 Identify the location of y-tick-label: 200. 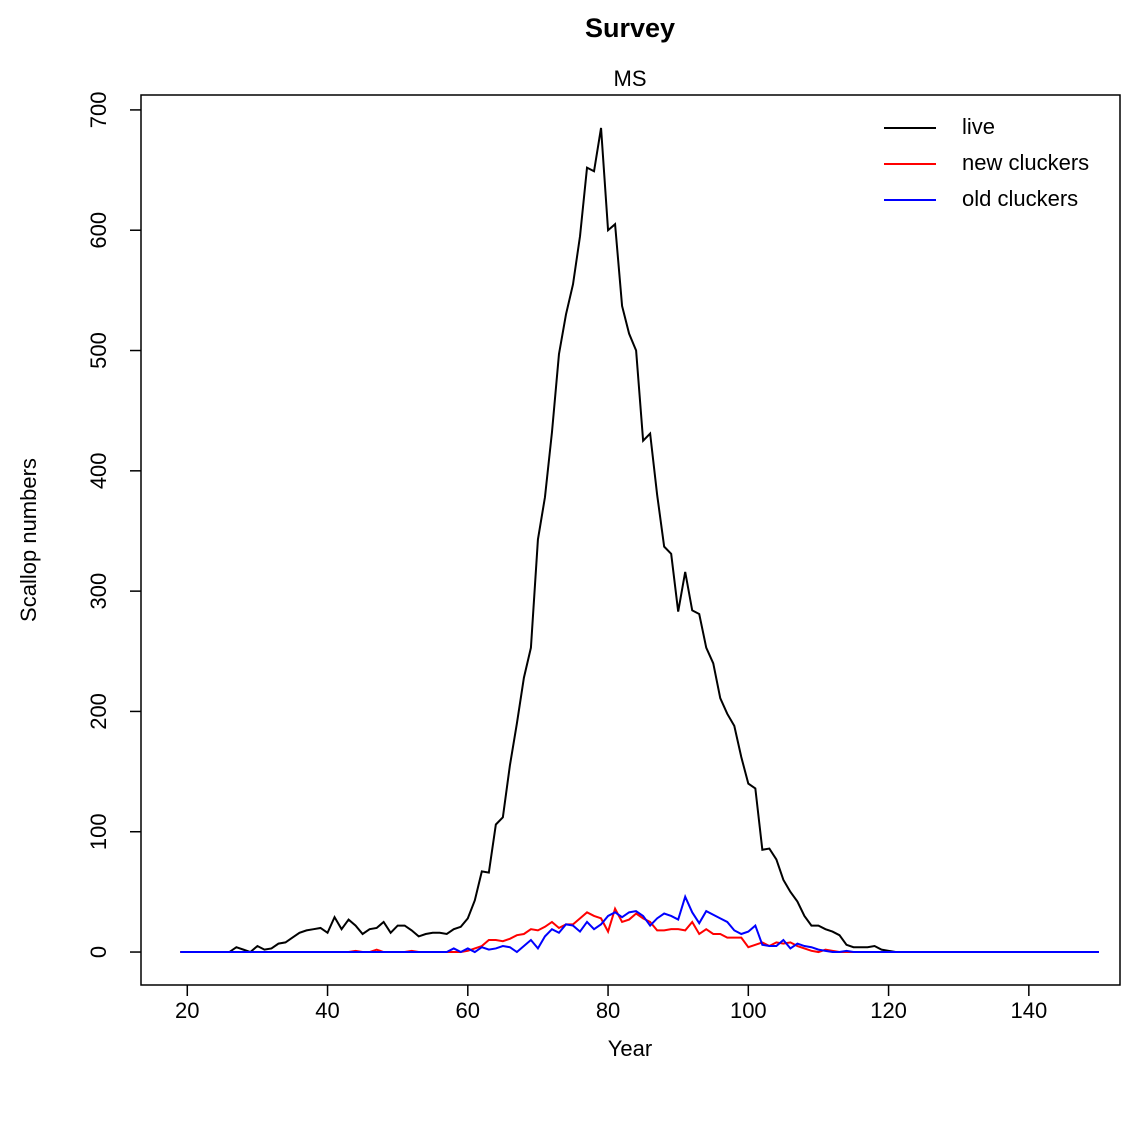
(98, 711).